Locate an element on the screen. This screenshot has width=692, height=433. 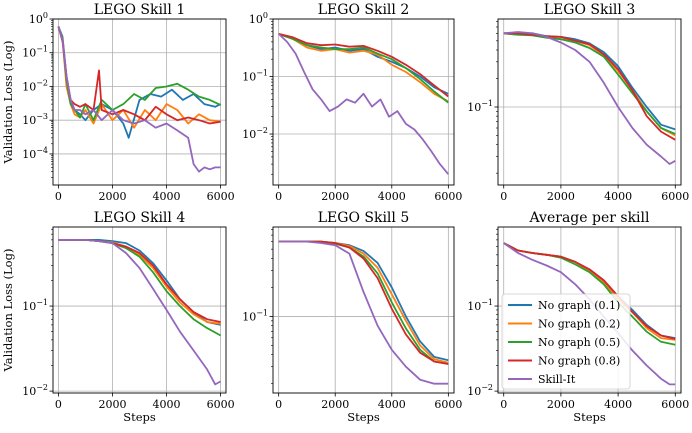
y-axis-label: Validation Loss (Log) is located at coordinates (8, 103).